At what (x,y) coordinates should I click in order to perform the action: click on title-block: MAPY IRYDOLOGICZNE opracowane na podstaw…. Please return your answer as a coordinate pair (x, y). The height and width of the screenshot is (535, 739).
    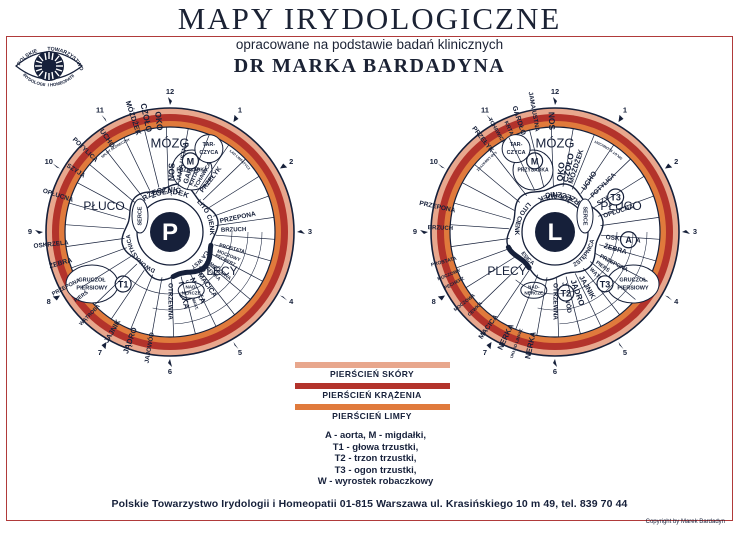
    Looking at the image, I should click on (369, 39).